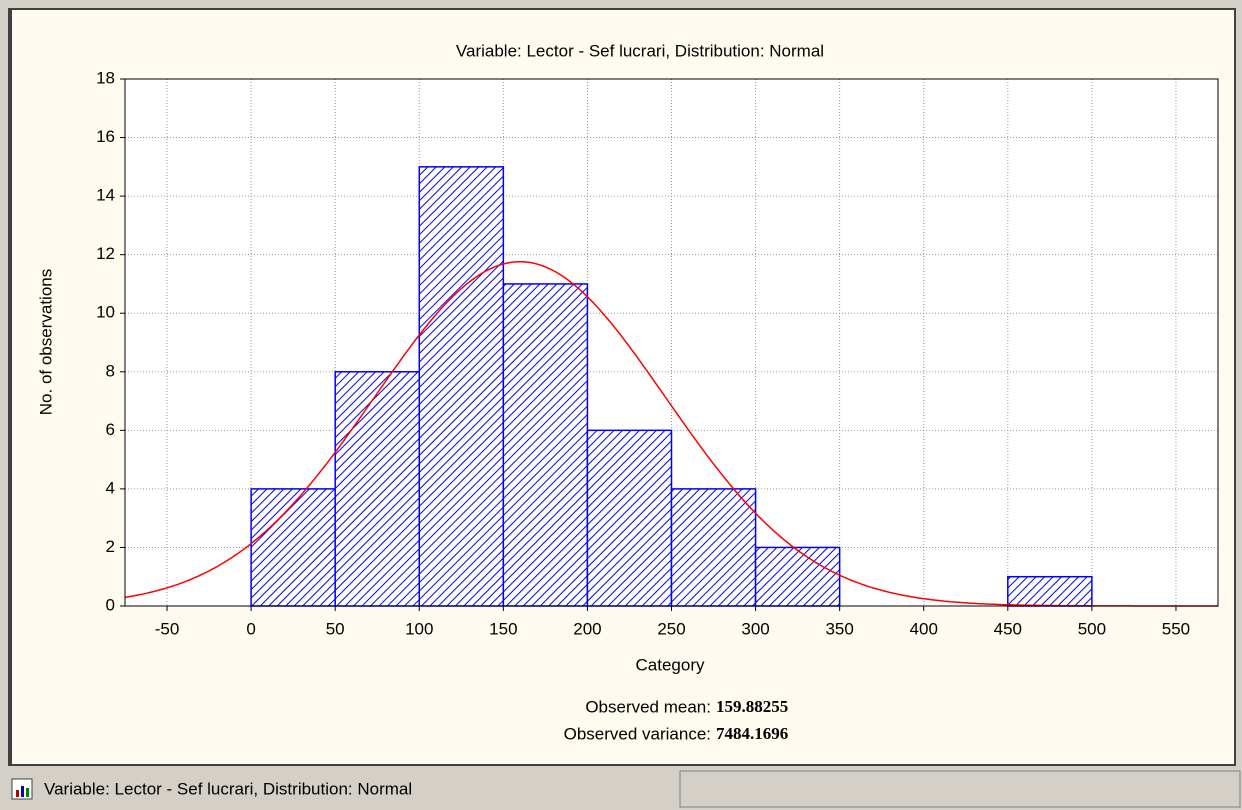  I want to click on x-tick-label: 250, so click(671, 628).